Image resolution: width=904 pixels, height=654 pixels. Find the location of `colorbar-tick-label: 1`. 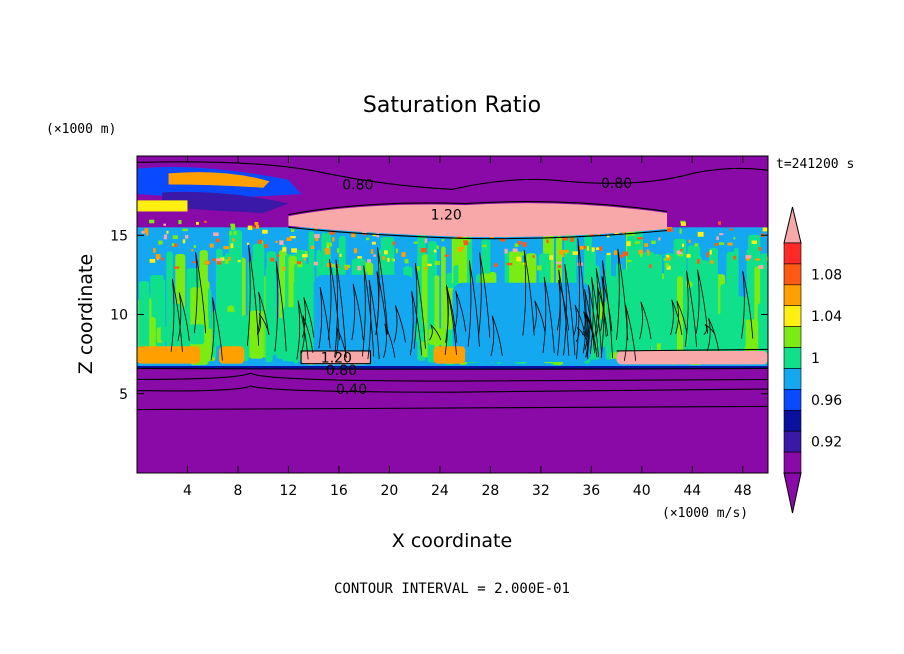

colorbar-tick-label: 1 is located at coordinates (815, 359).